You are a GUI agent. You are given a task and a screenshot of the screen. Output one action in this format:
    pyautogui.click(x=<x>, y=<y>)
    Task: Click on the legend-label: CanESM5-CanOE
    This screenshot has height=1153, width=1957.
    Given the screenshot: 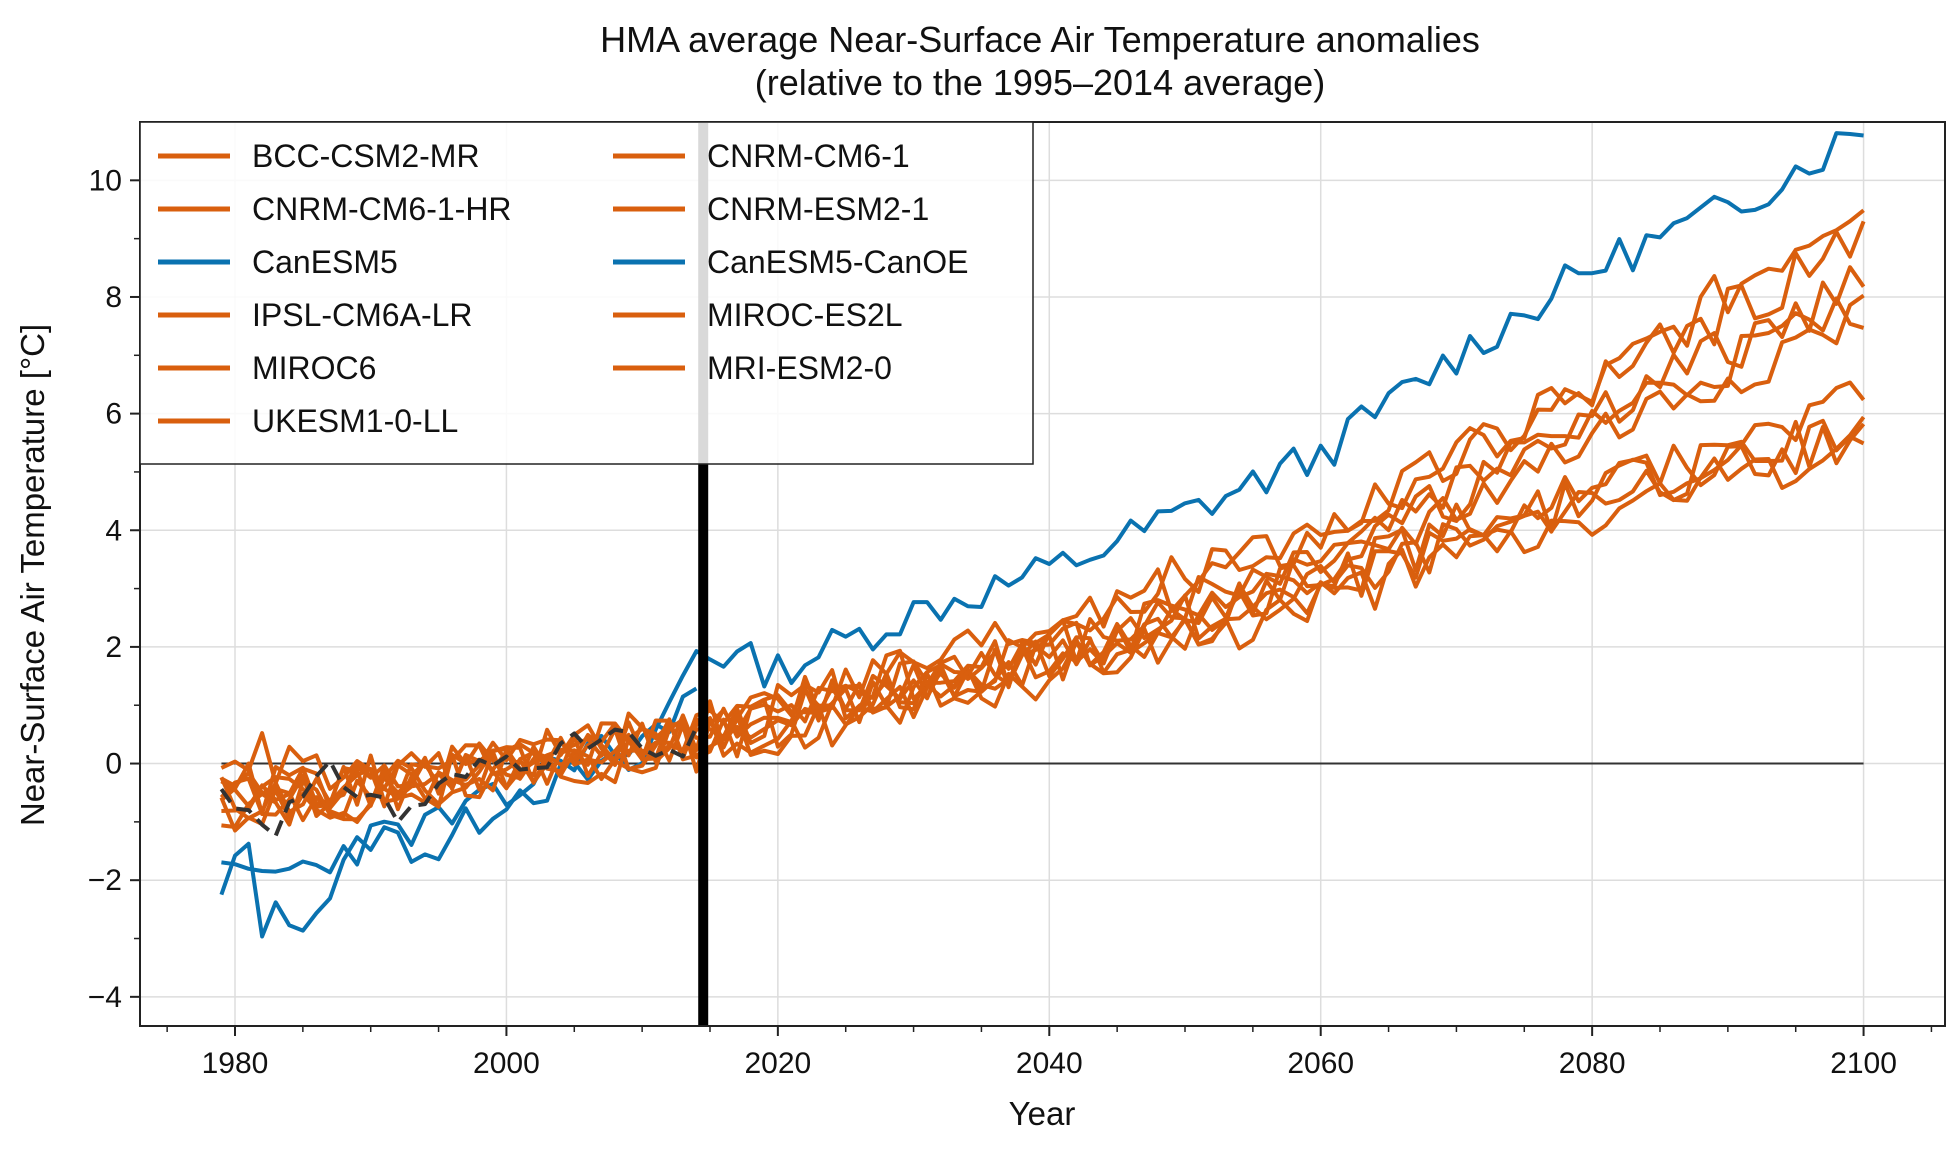 What is the action you would take?
    pyautogui.click(x=837, y=262)
    